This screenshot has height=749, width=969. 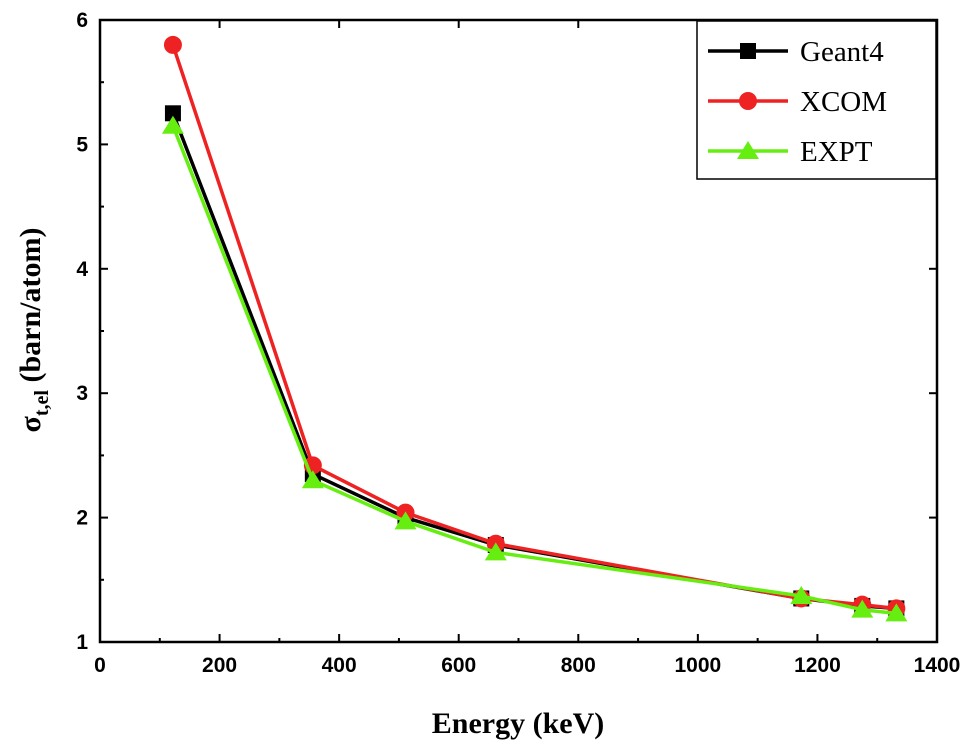 What do you see at coordinates (697, 665) in the screenshot?
I see `x-tick-label: 1000` at bounding box center [697, 665].